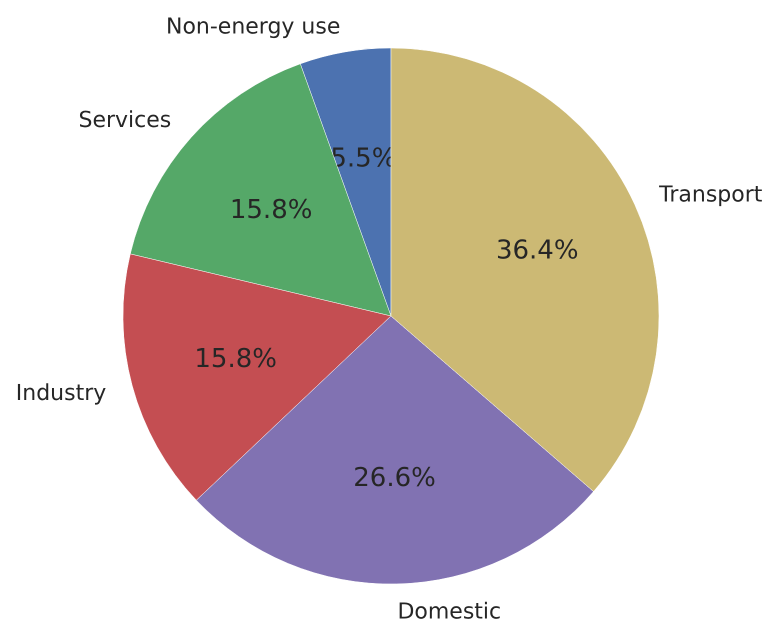 The width and height of the screenshot is (776, 623). I want to click on slice-label: Services, so click(125, 121).